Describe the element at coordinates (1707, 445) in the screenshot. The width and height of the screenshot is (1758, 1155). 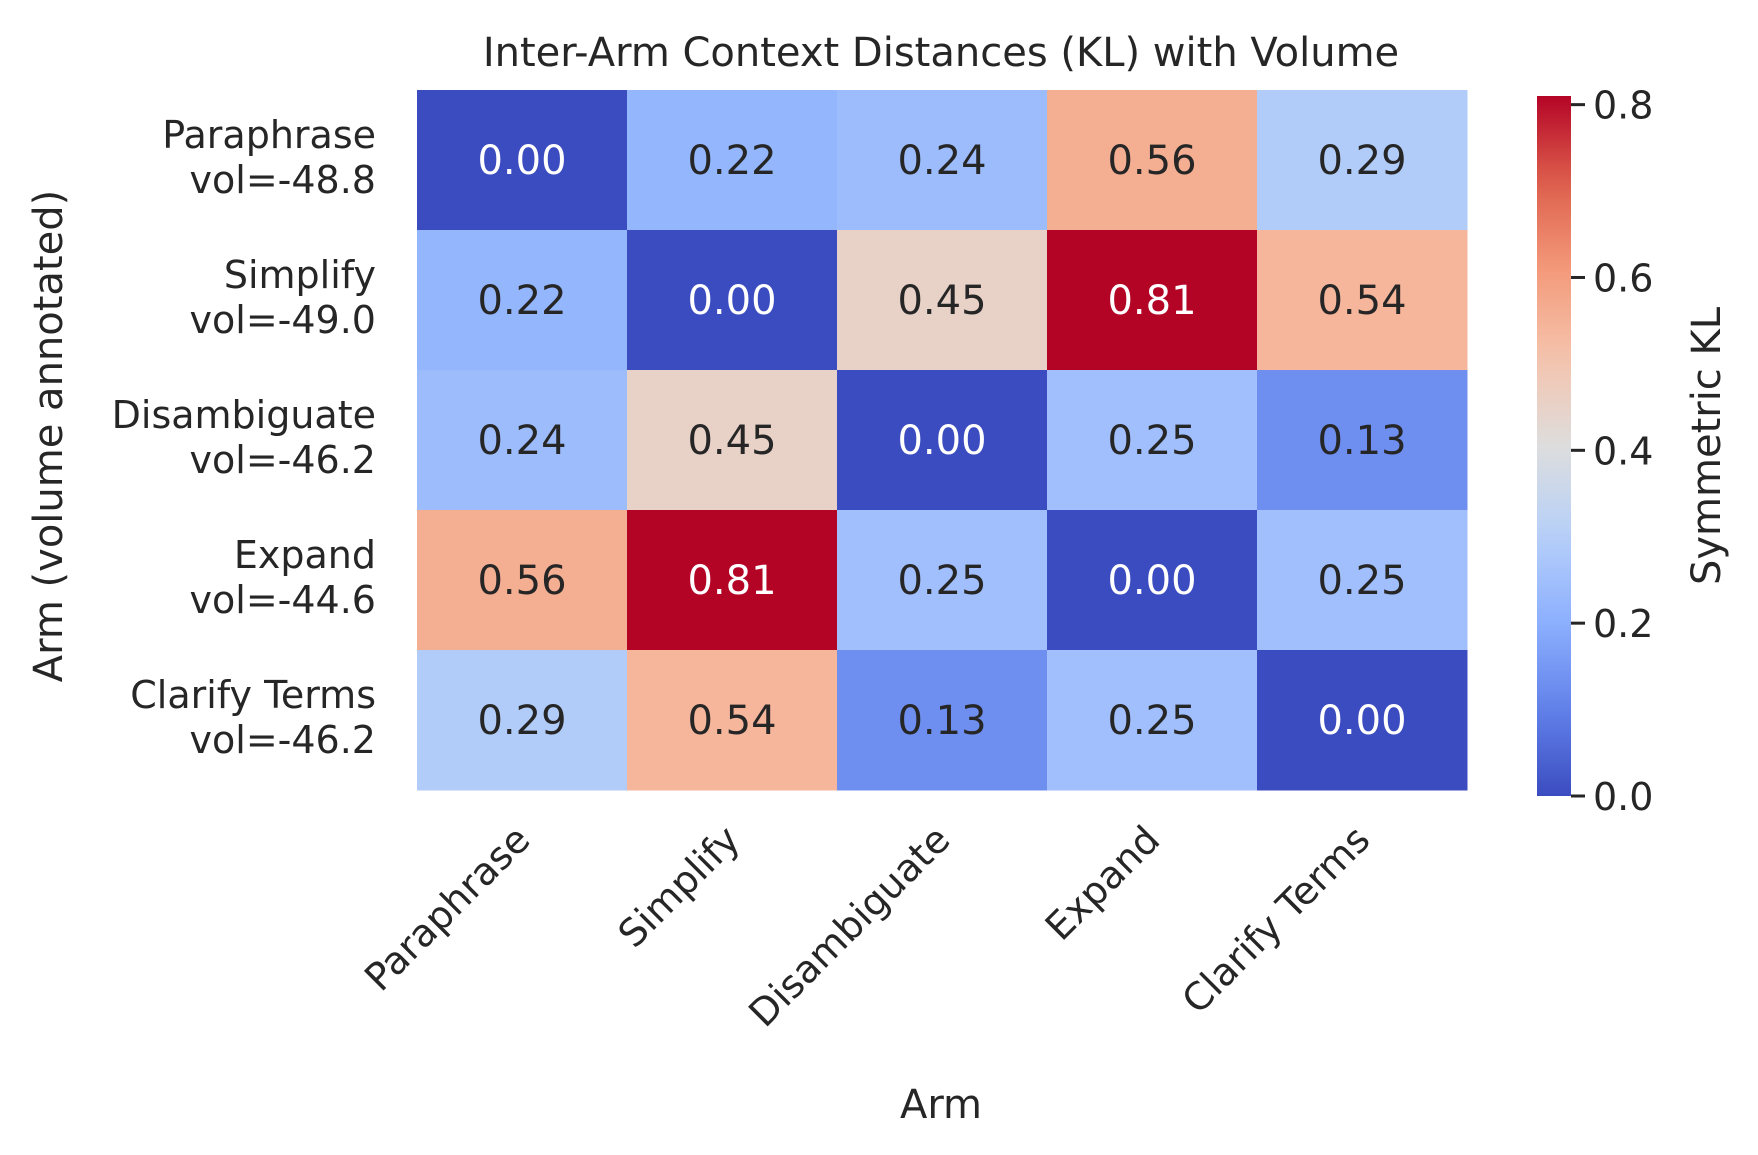
I see `colorbar-label: Symmetric KL` at that location.